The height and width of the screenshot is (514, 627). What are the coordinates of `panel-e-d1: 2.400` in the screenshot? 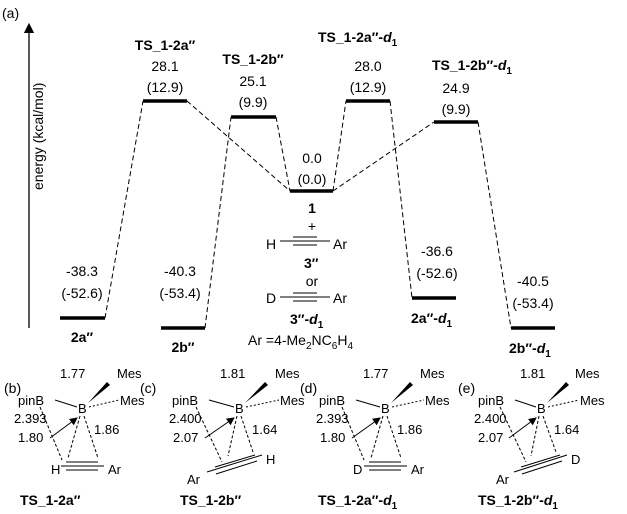 It's located at (490, 418).